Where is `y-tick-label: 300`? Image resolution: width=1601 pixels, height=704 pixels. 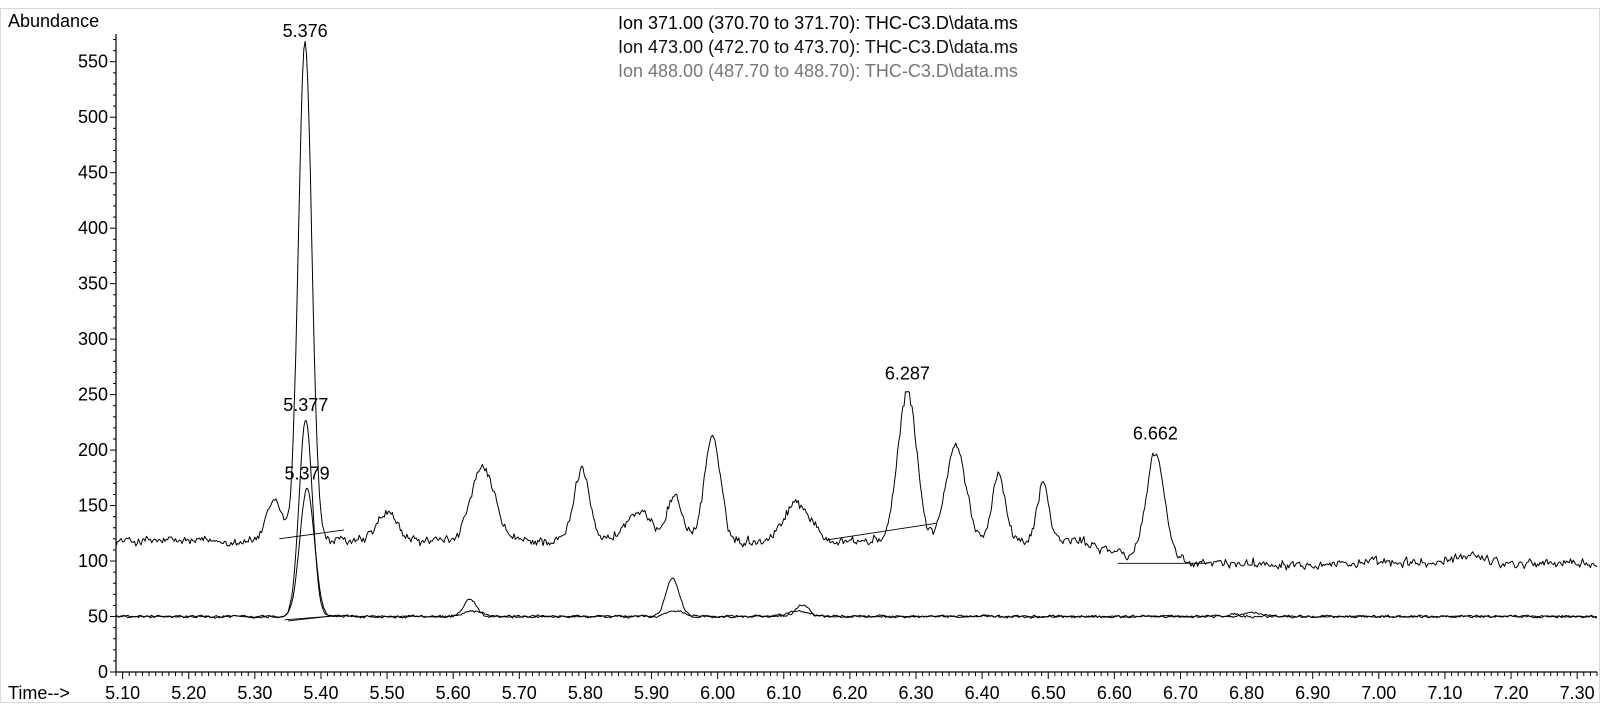
y-tick-label: 300 is located at coordinates (93, 339).